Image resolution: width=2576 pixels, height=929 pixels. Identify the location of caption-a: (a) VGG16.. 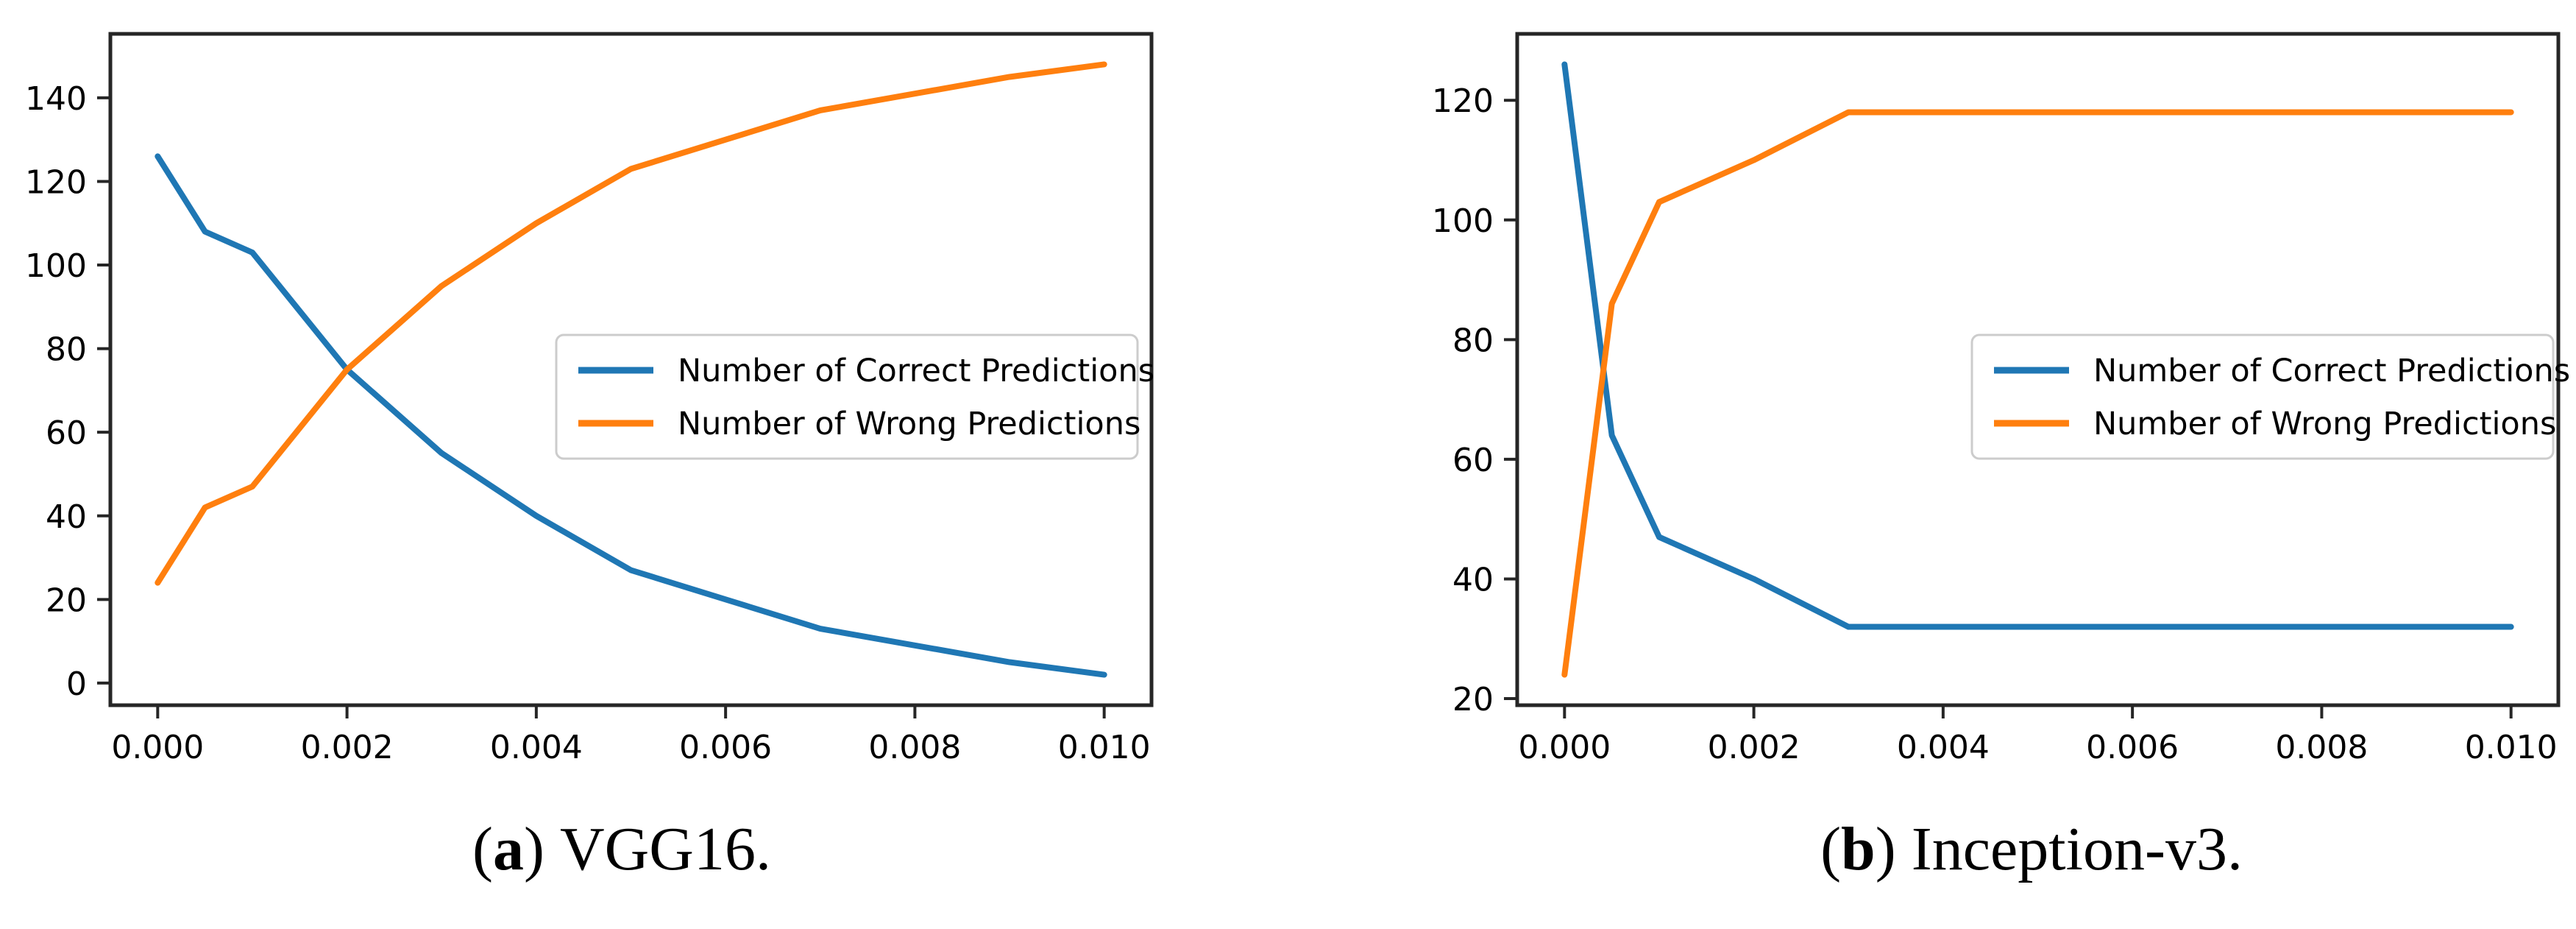
(621, 849).